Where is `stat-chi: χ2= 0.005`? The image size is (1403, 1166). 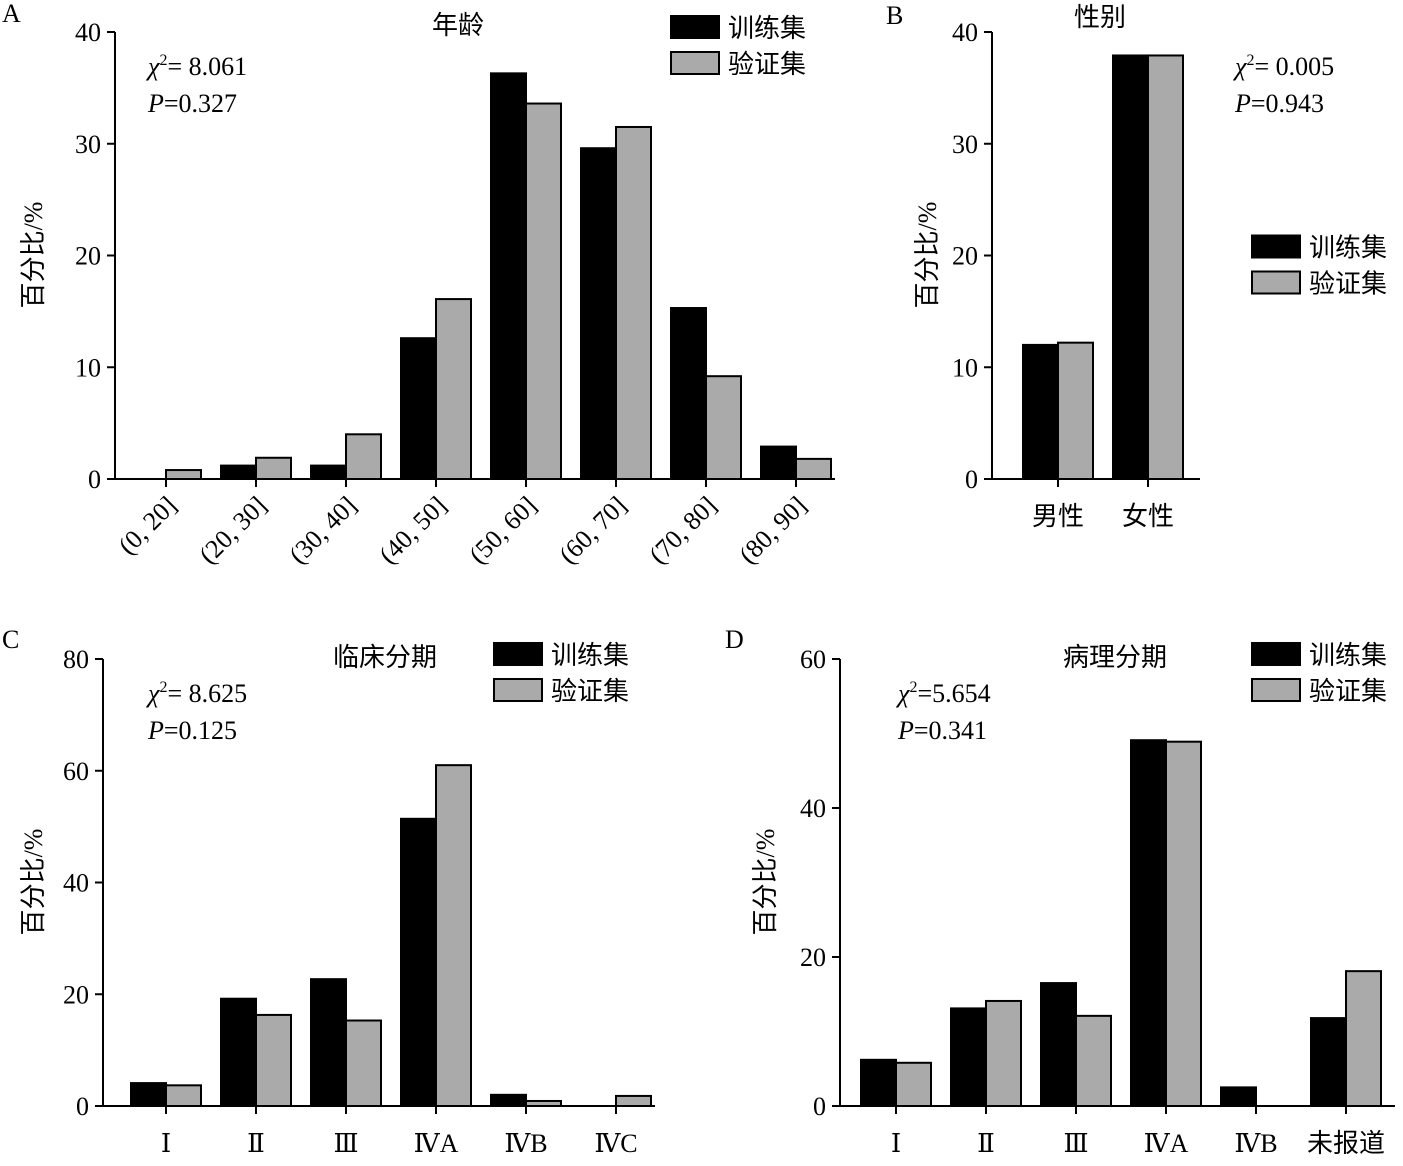 stat-chi: χ2= 0.005 is located at coordinates (1283, 66).